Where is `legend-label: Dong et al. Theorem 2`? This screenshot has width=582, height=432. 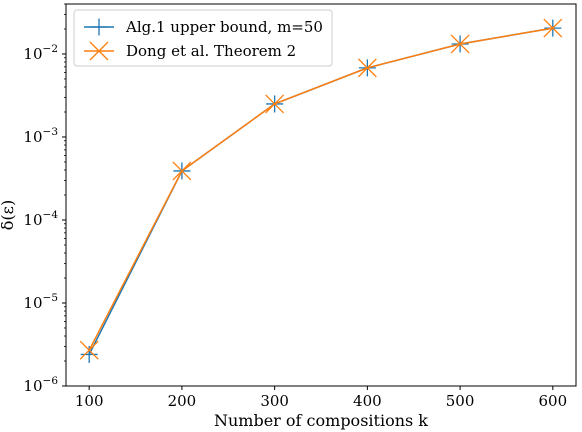
legend-label: Dong et al. Theorem 2 is located at coordinates (211, 51).